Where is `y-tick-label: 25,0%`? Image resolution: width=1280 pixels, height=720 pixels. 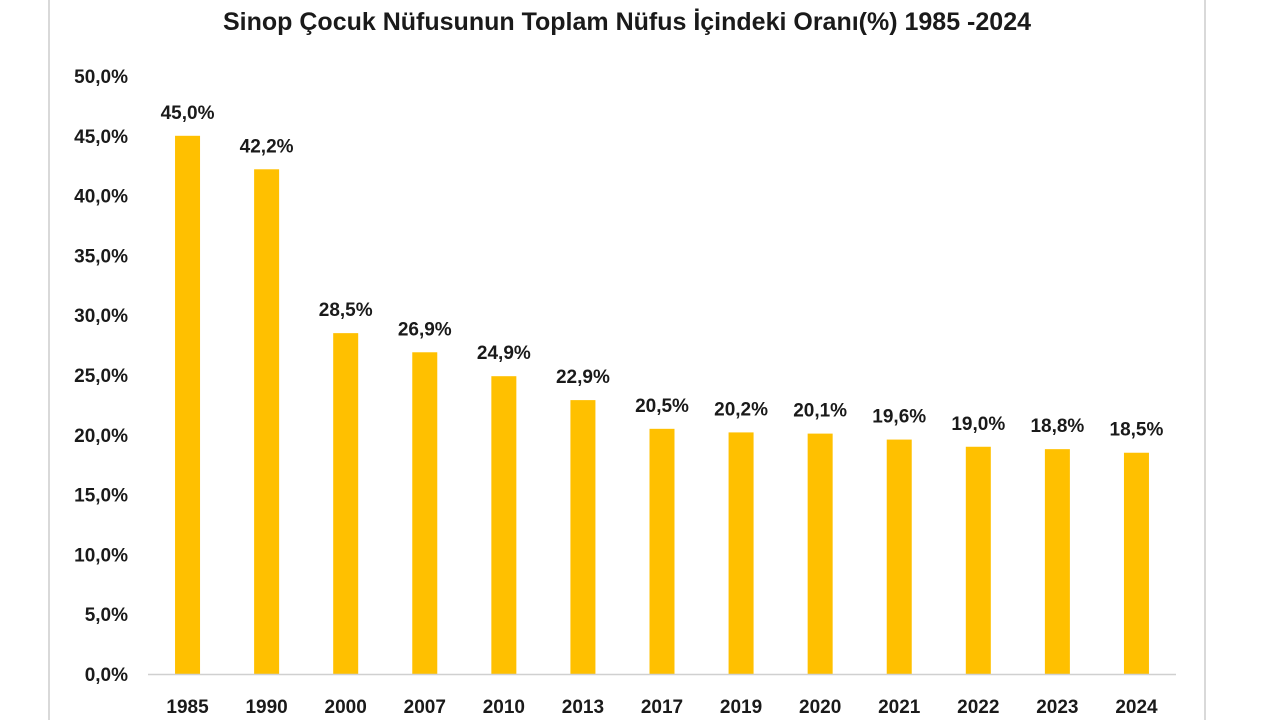
y-tick-label: 25,0% is located at coordinates (101, 376).